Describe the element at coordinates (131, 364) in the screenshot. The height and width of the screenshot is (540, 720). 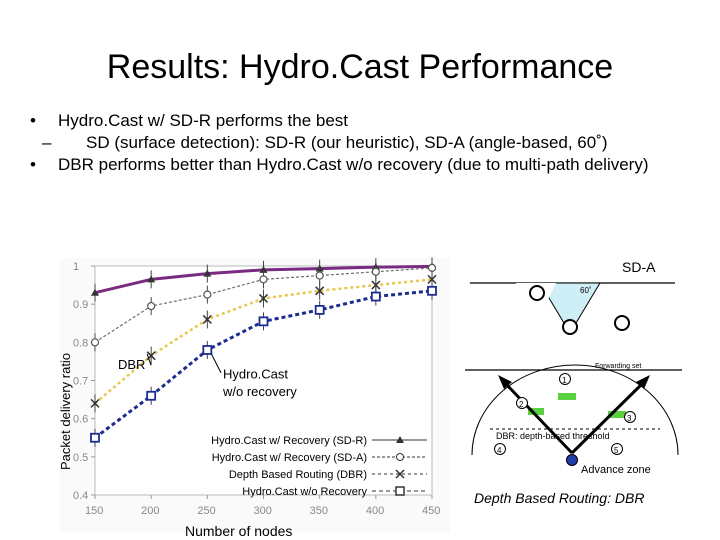
I see `annotation-dbr: DBR` at that location.